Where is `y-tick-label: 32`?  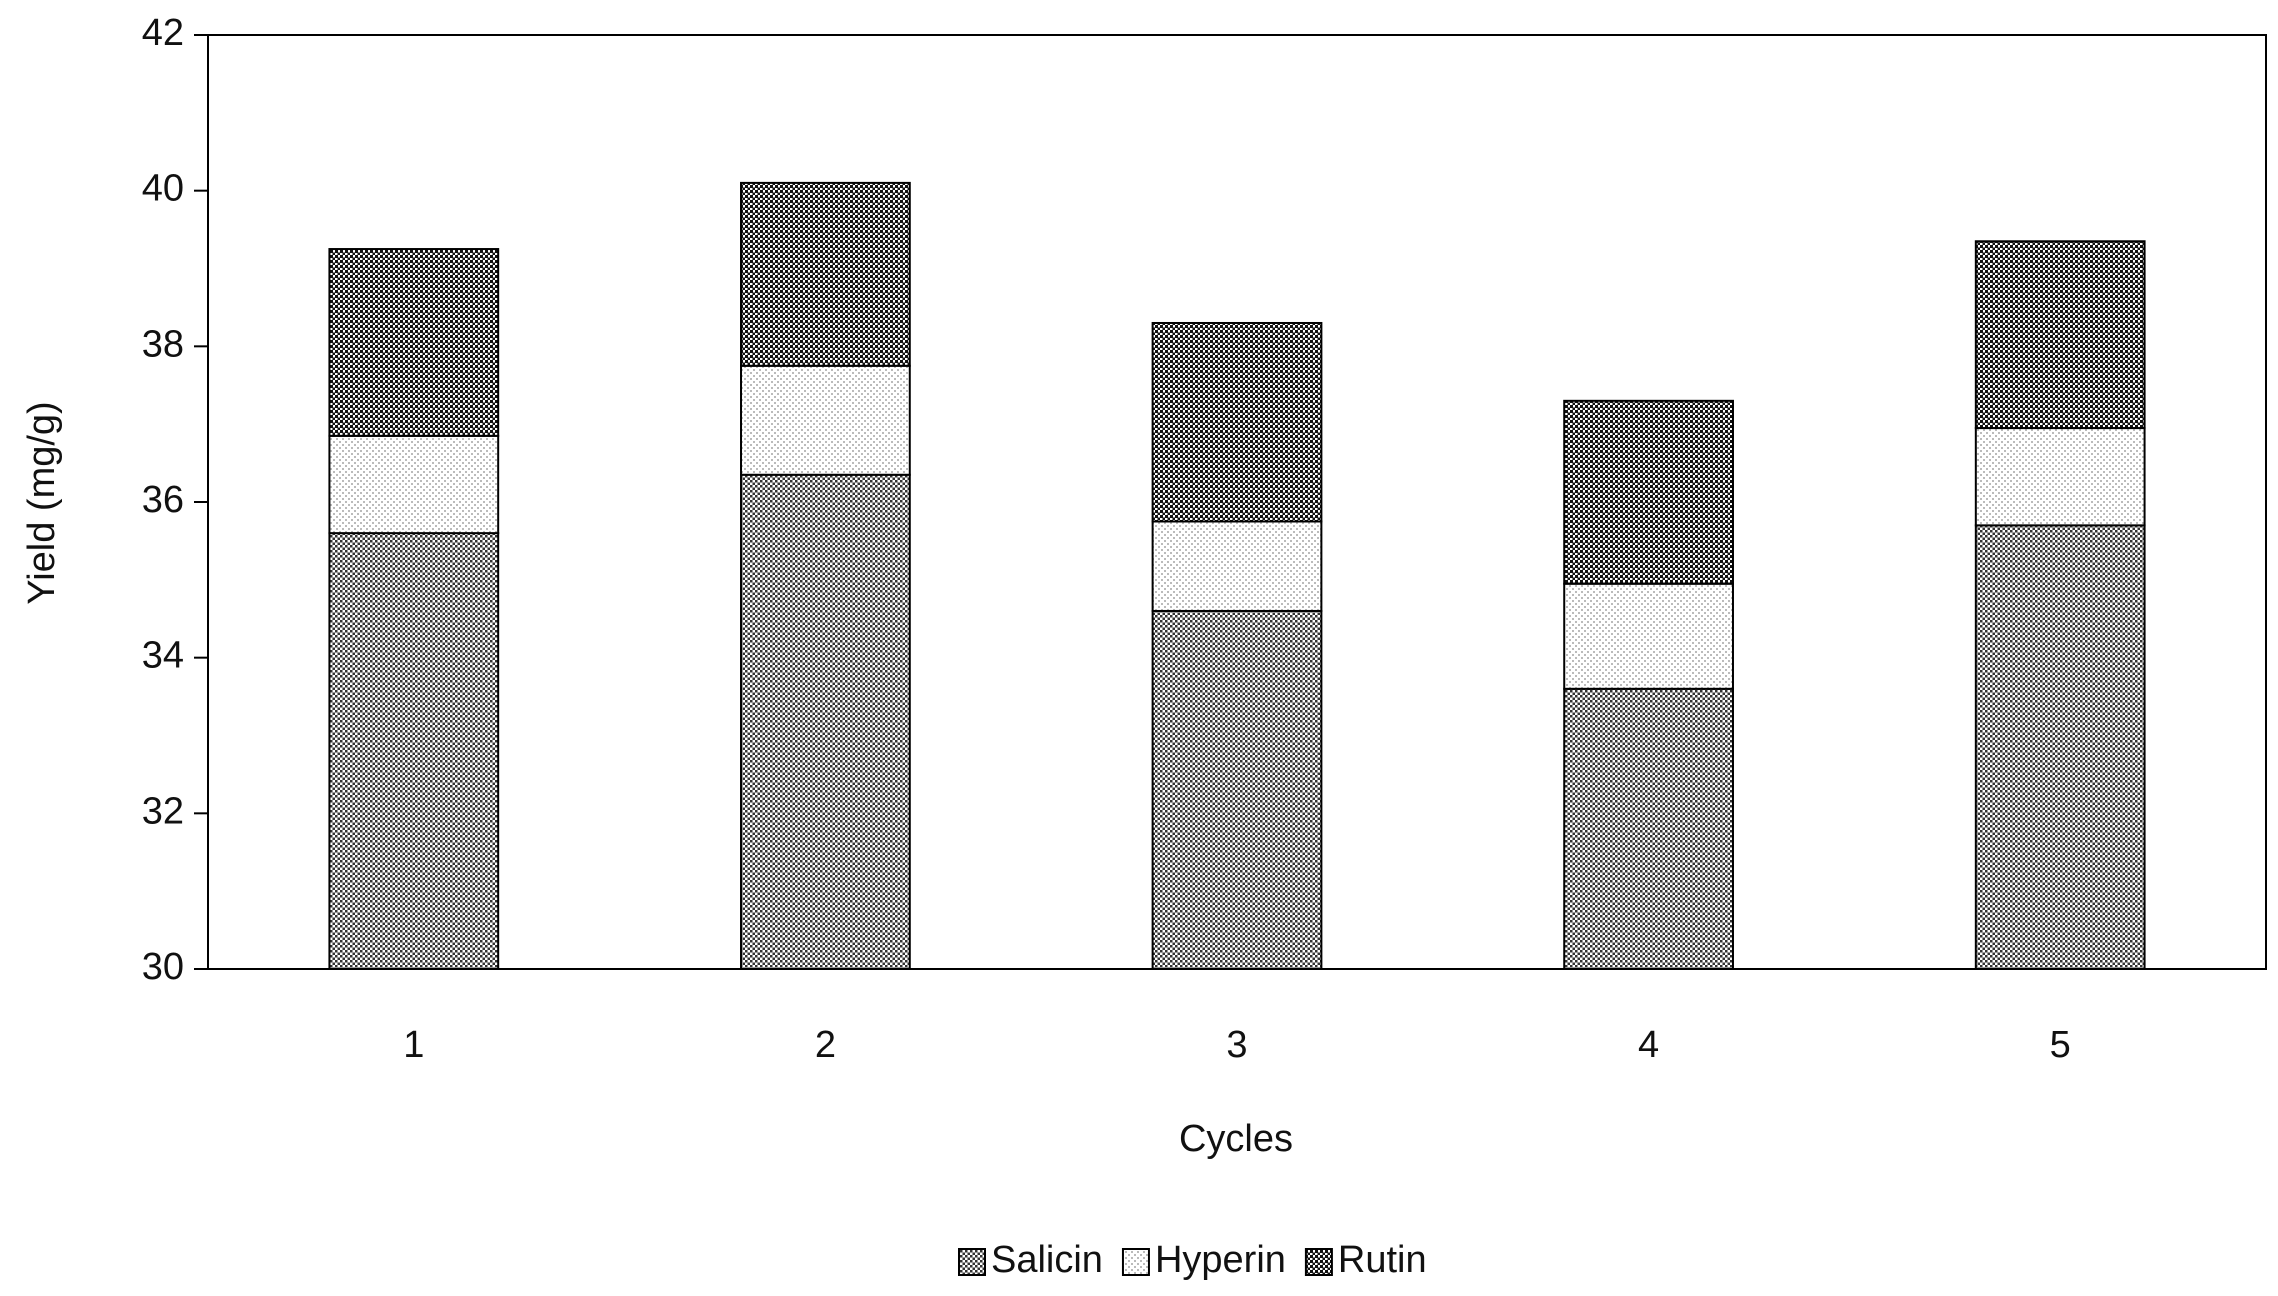
y-tick-label: 32 is located at coordinates (163, 811).